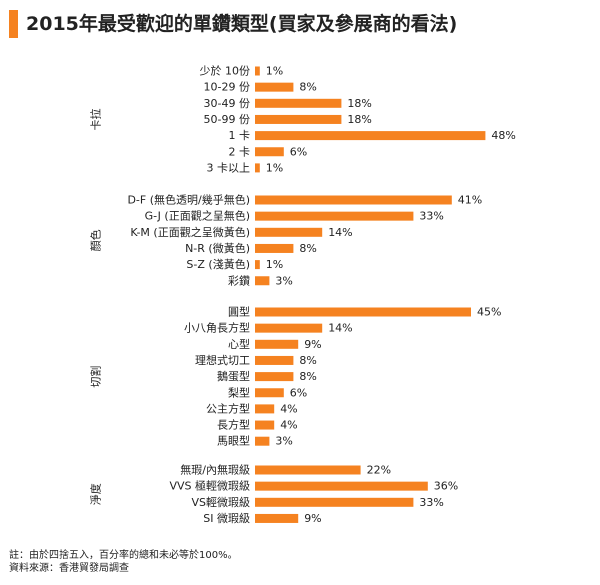 The width and height of the screenshot is (600, 585). What do you see at coordinates (446, 486) in the screenshot?
I see `value-label: 36%` at bounding box center [446, 486].